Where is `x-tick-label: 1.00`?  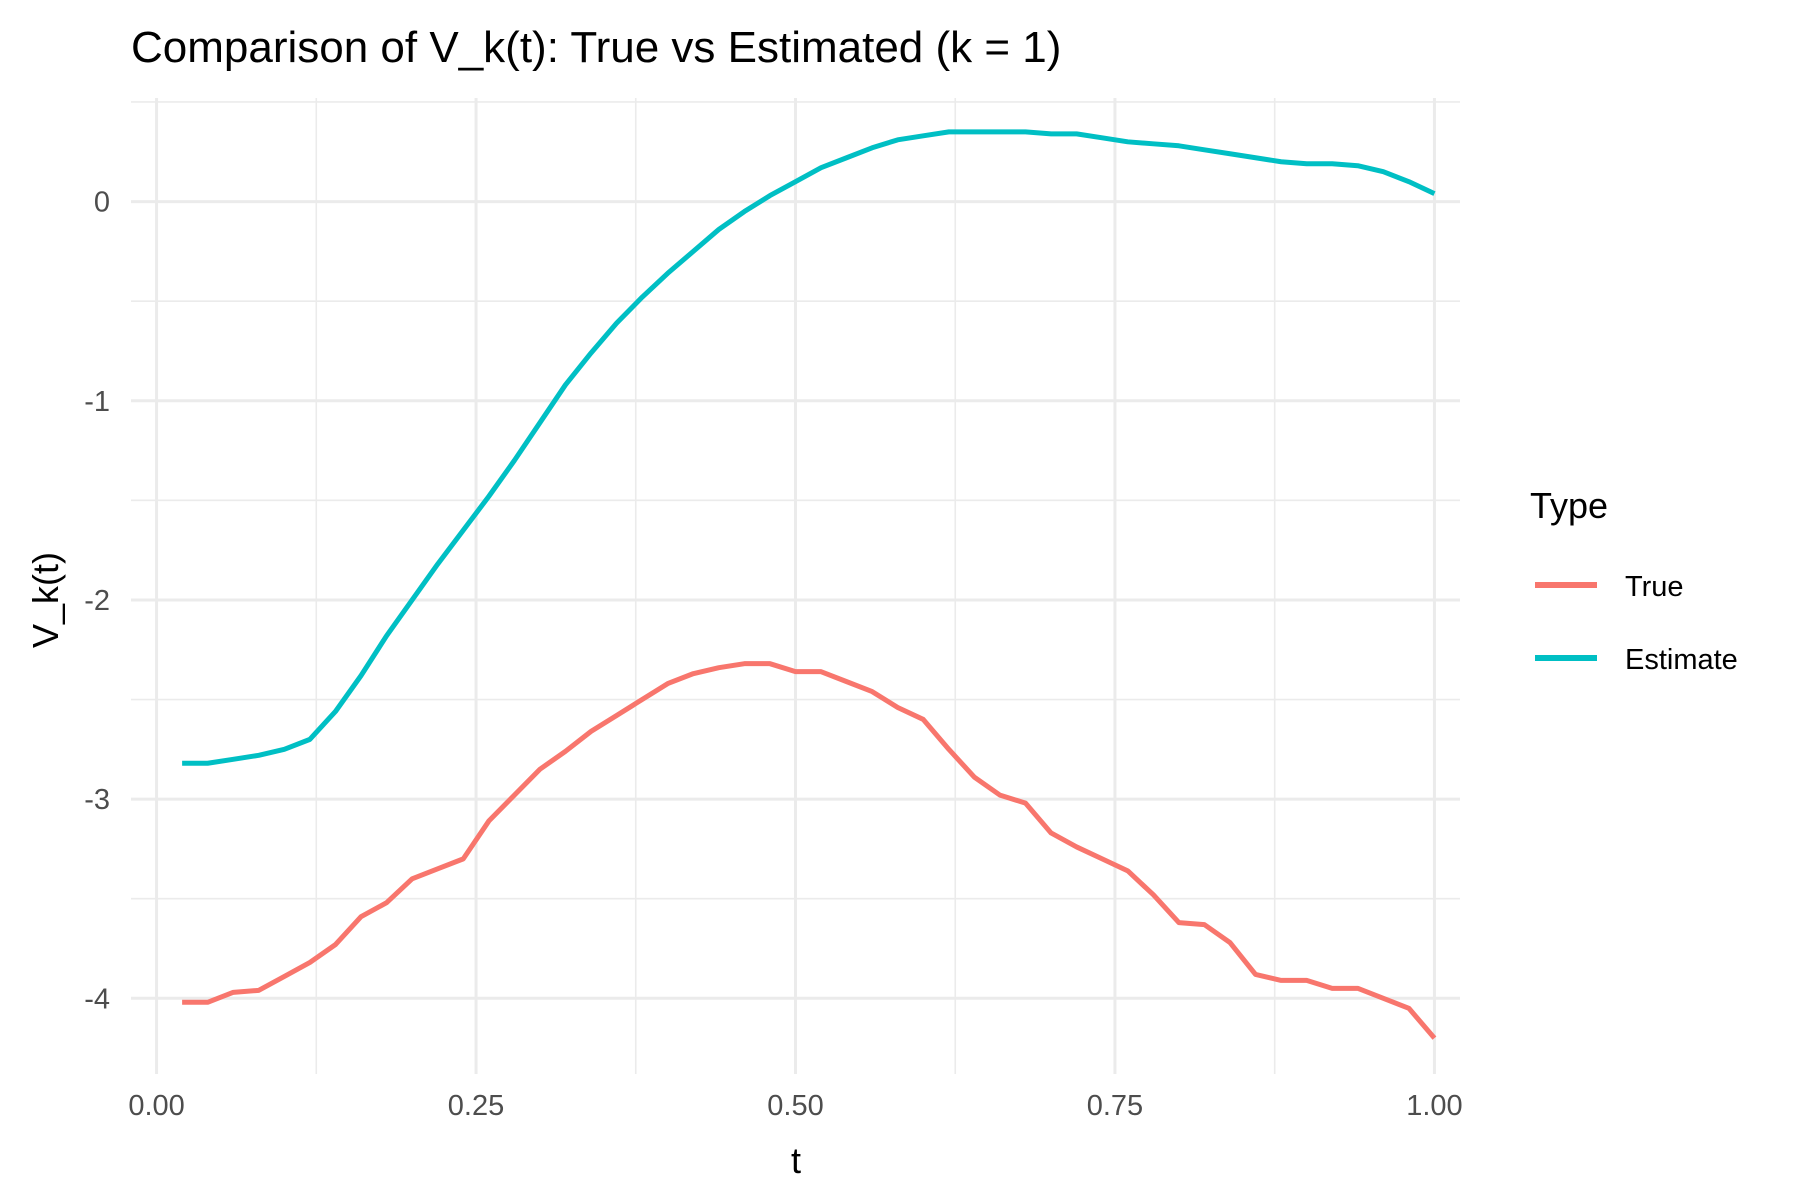 x-tick-label: 1.00 is located at coordinates (1434, 1106).